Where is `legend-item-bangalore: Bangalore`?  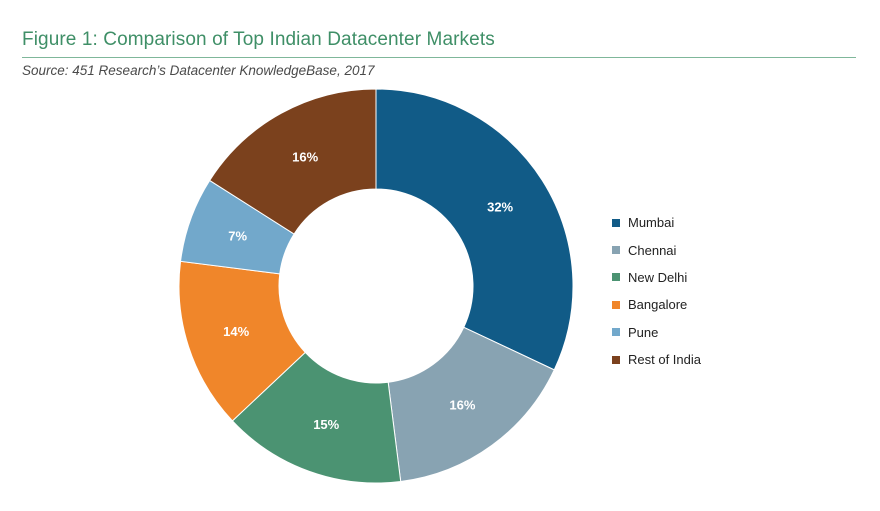 legend-item-bangalore: Bangalore is located at coordinates (656, 304).